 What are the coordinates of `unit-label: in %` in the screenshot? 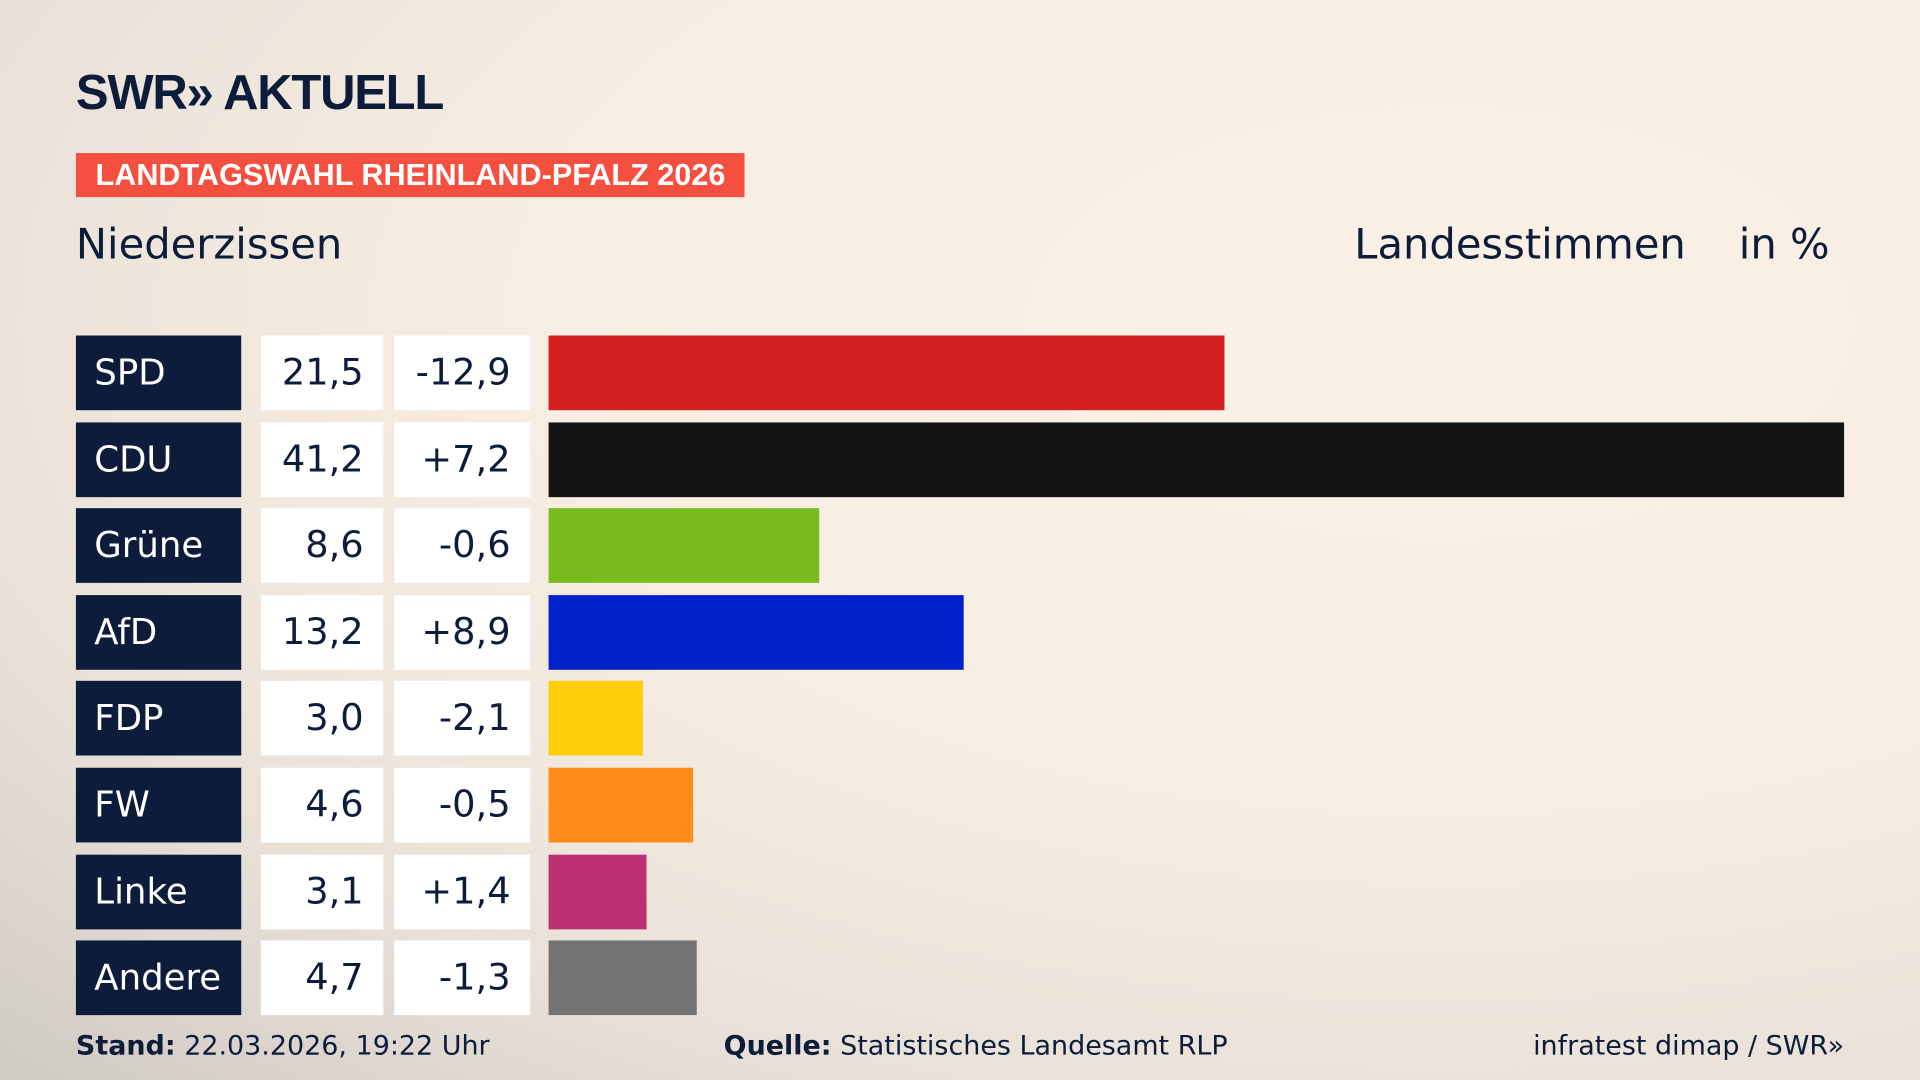 It's located at (1784, 245).